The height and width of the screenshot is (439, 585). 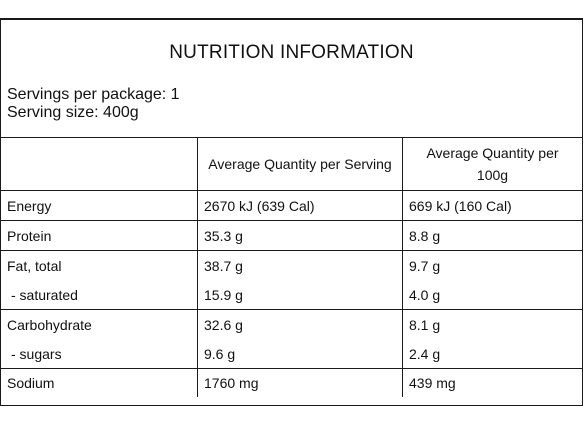 I want to click on nutrient-label: - sugars, so click(x=36, y=353).